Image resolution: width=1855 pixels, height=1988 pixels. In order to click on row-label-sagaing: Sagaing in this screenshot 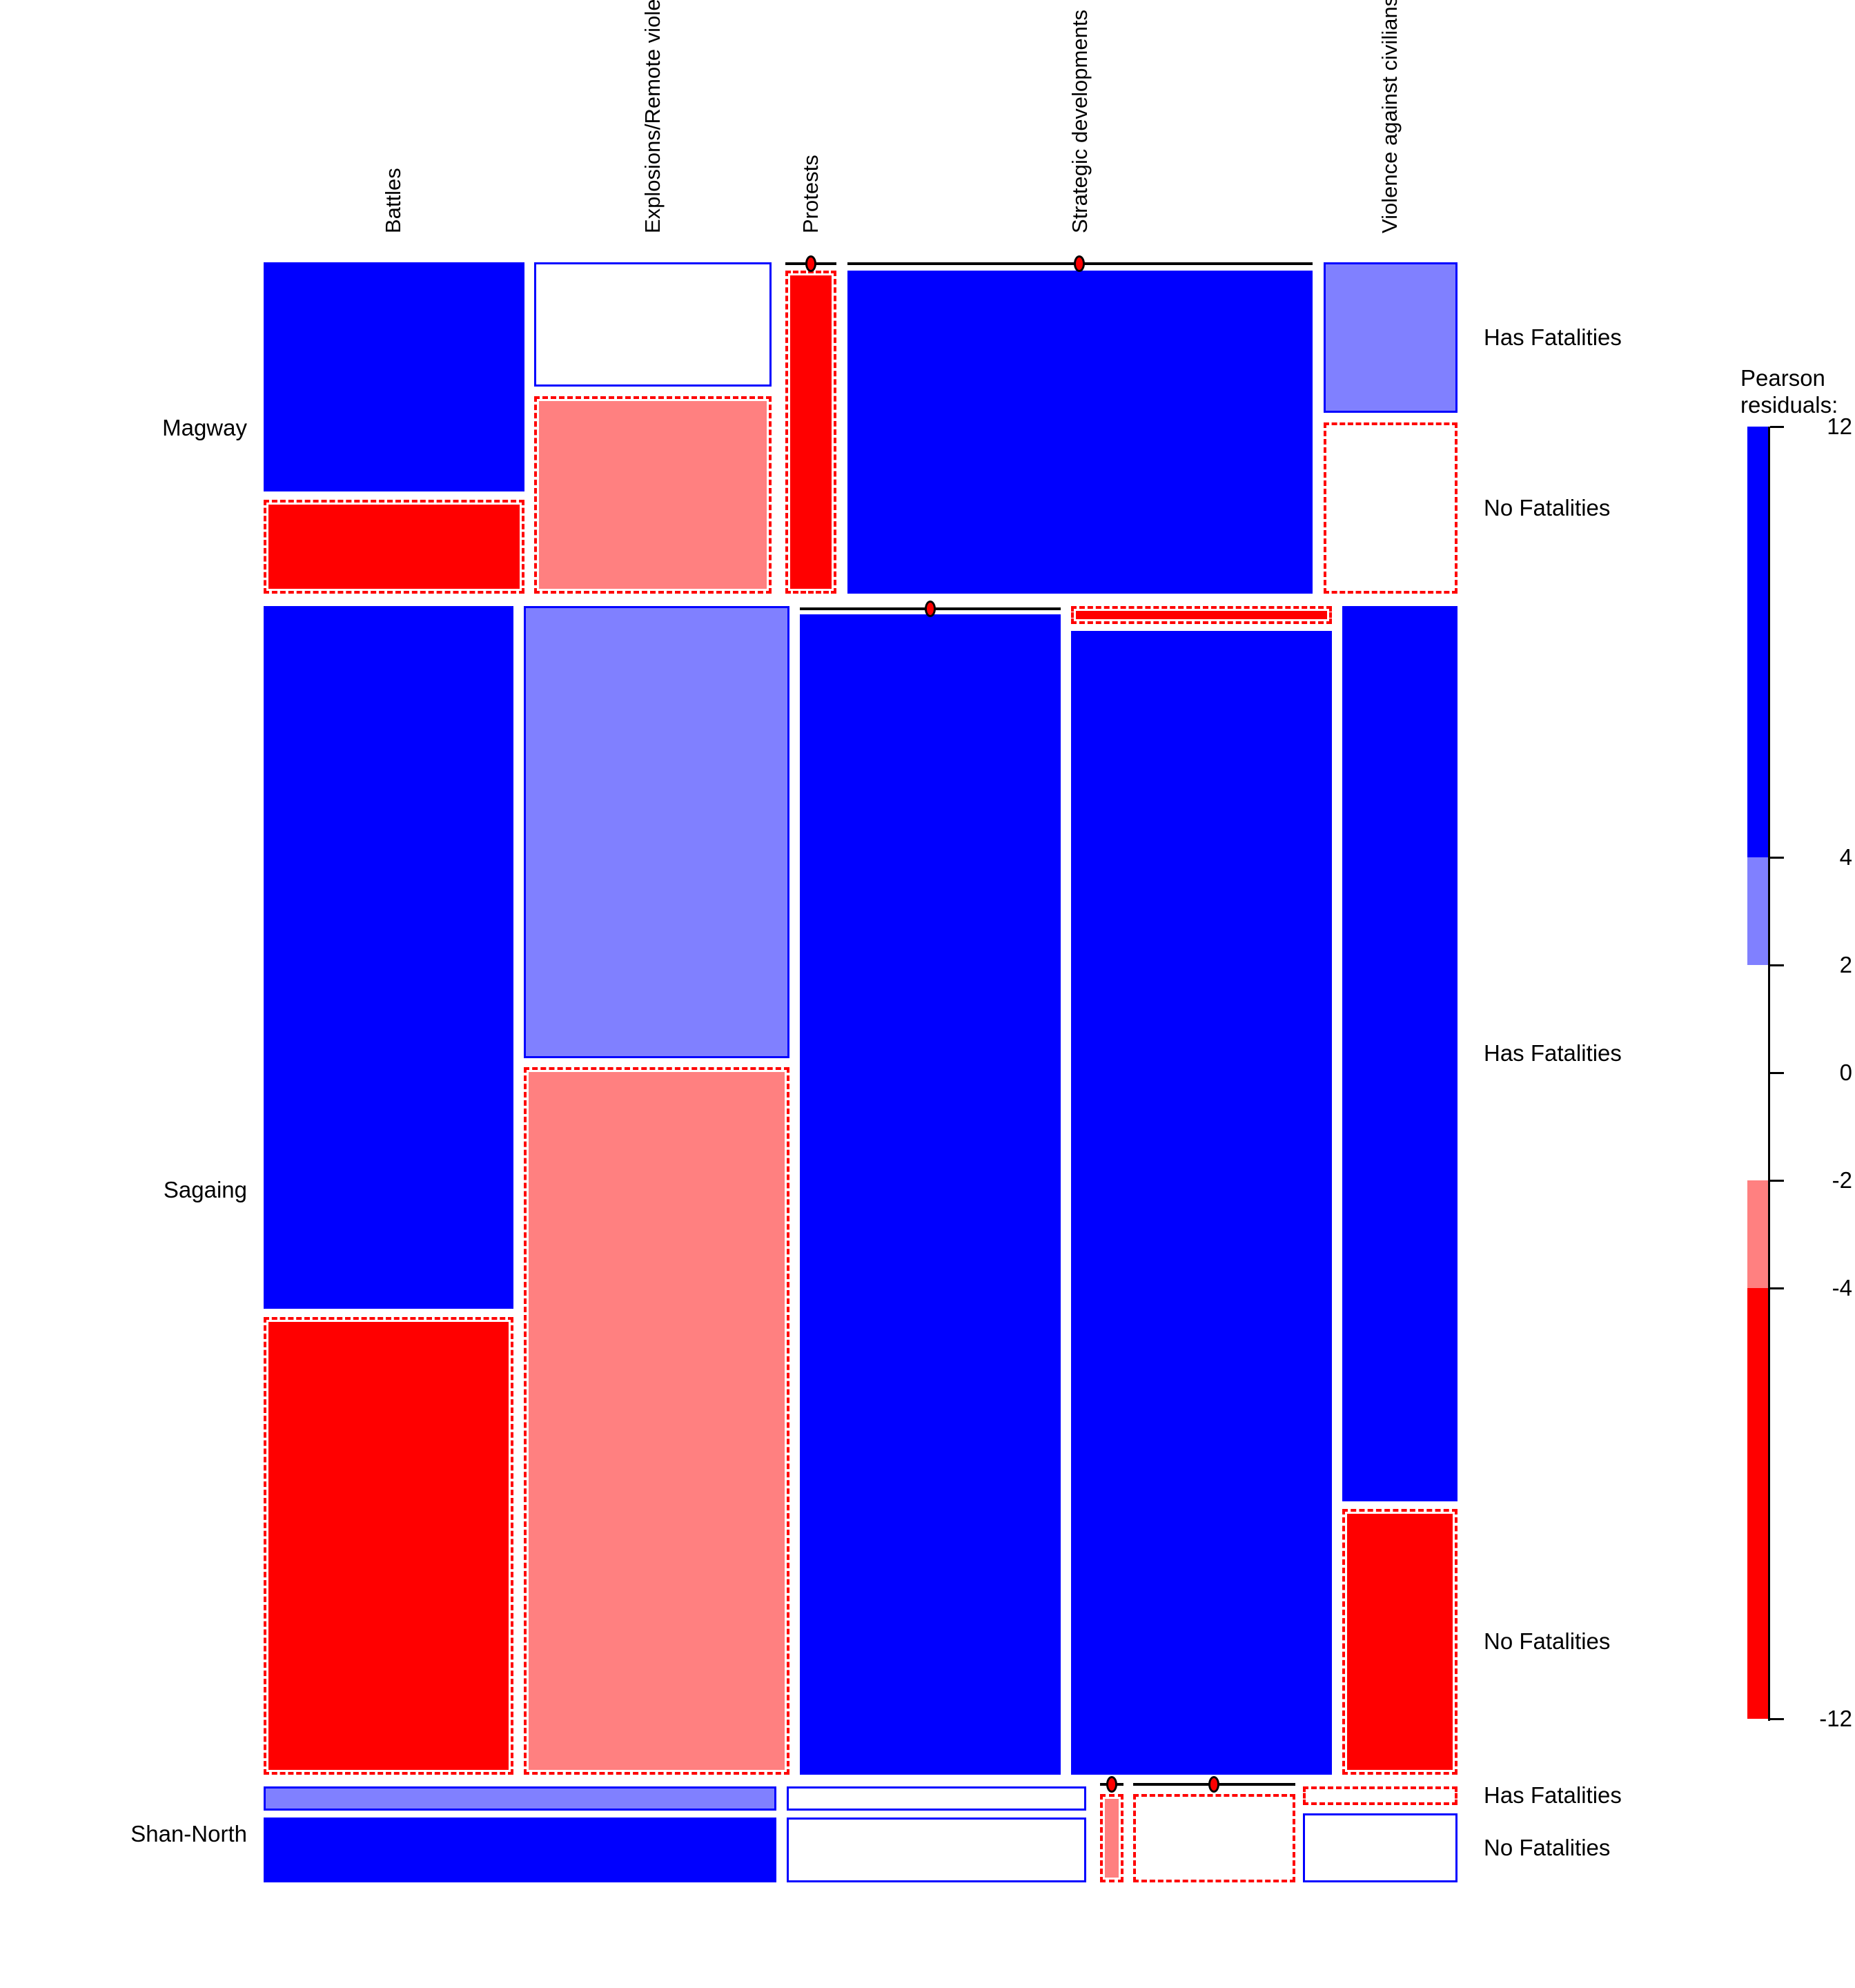, I will do `click(205, 1189)`.